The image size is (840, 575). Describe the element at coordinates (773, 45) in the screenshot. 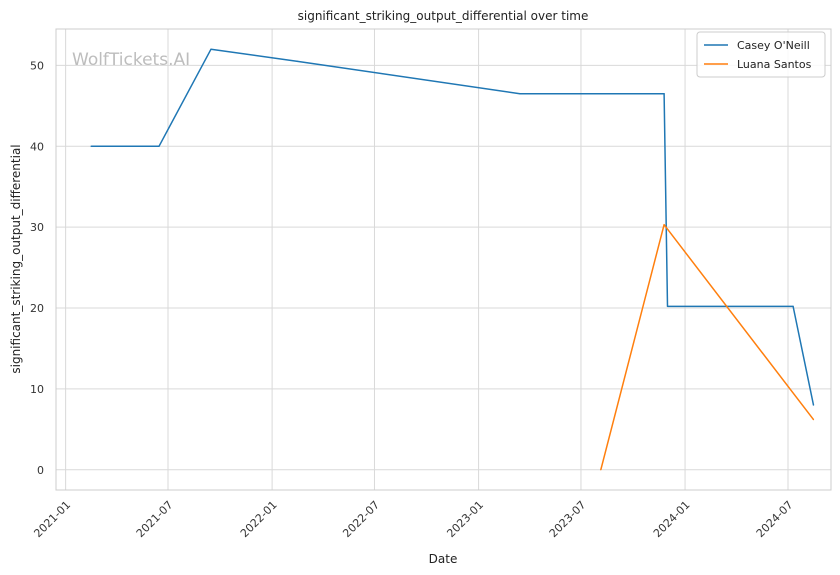

I see `legend-entry-casey-oneill: Casey O'Neill` at that location.